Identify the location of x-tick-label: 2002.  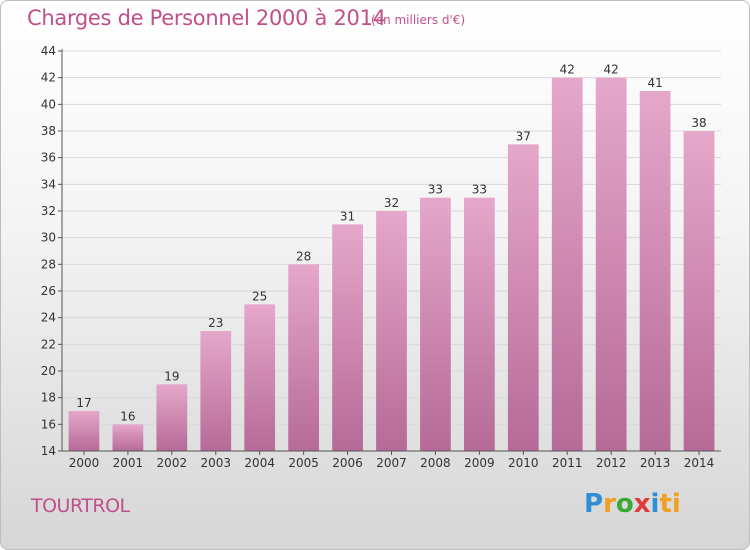
(172, 463).